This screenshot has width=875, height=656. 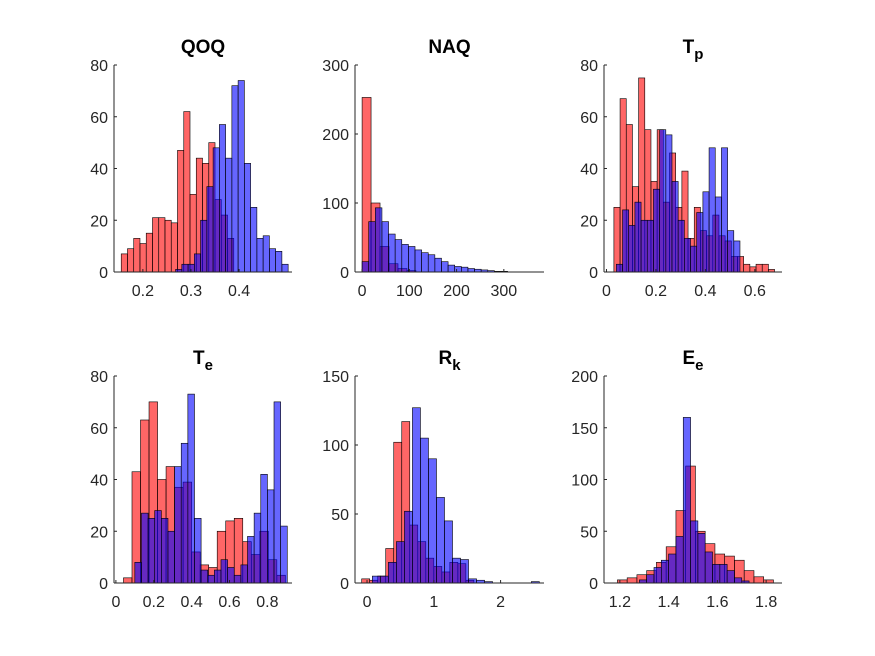 I want to click on y-tick-label: 50, so click(x=589, y=532).